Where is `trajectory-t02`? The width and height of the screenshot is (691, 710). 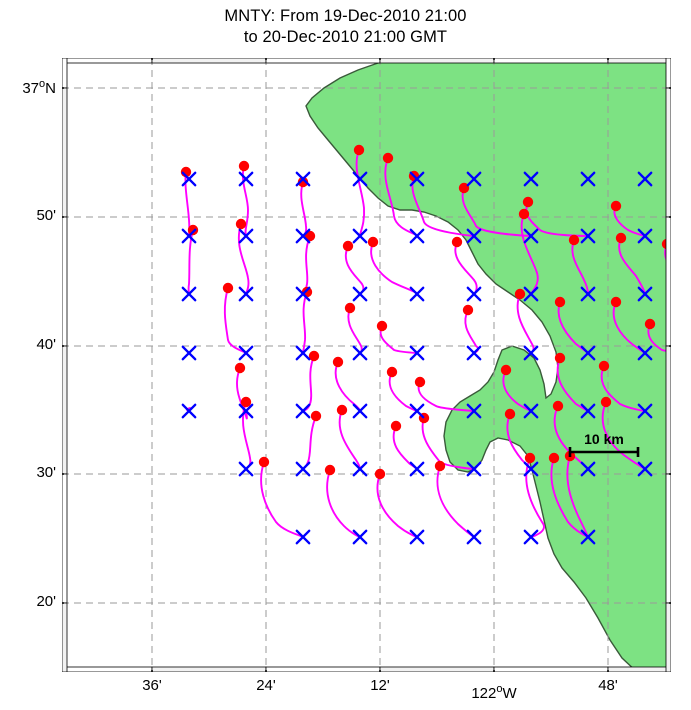
trajectory-t02 is located at coordinates (245, 201).